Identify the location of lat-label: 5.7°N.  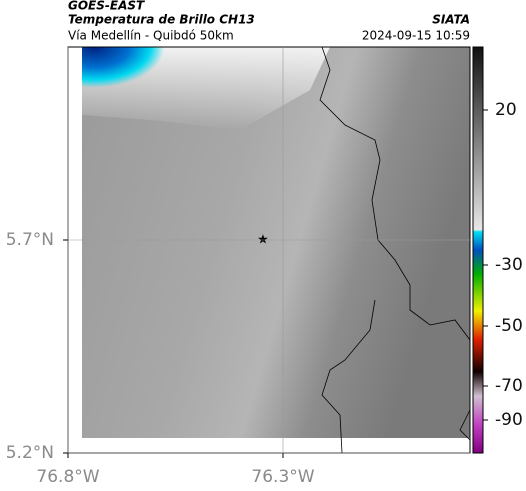
(30, 240).